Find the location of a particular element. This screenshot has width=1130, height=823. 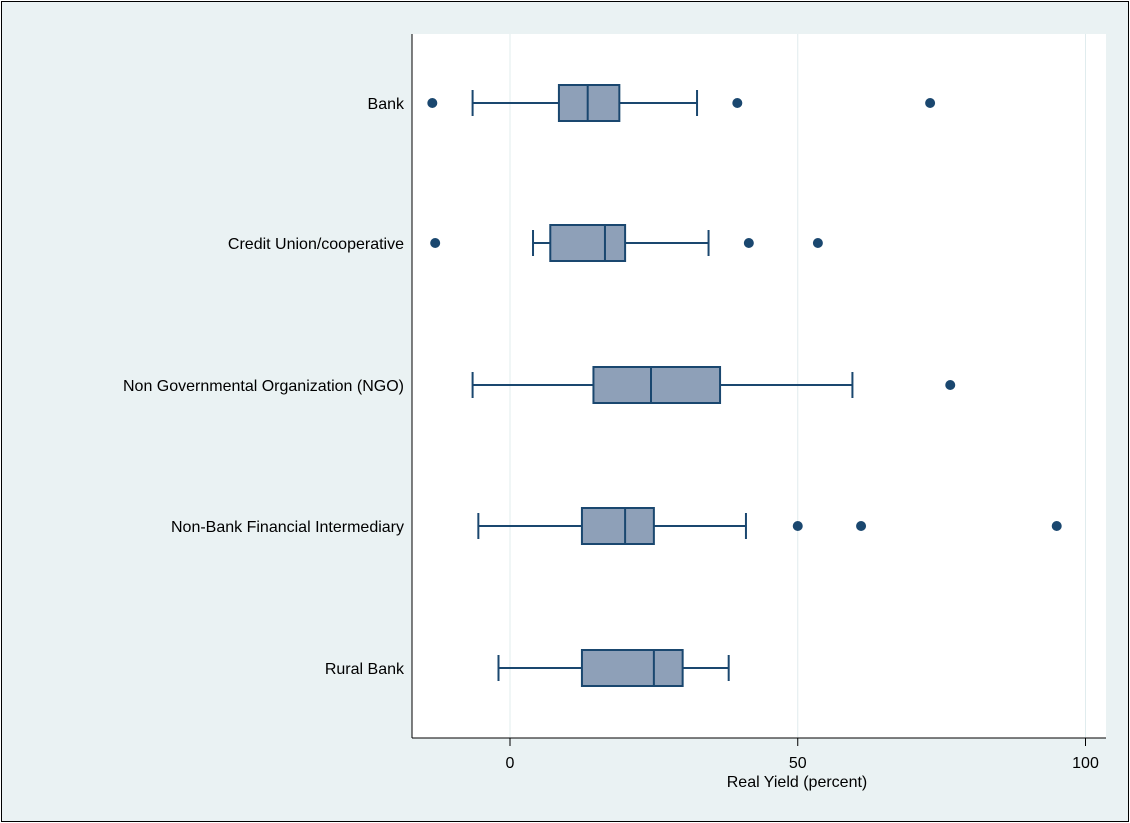

category-label-4: Rural Bank is located at coordinates (365, 669).